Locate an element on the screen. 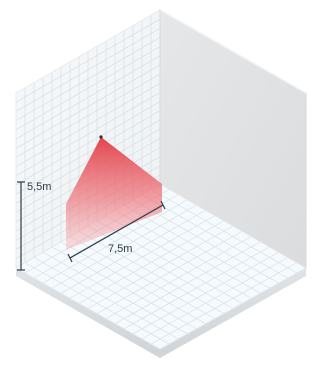 Image resolution: width=320 pixels, height=367 pixels. detection-area-icon is located at coordinates (114, 193).